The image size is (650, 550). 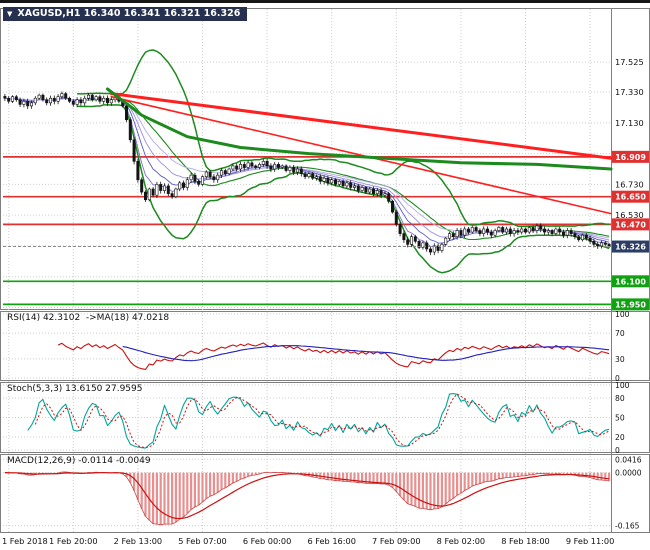 I want to click on x-axis-label: 6 Feb 16:00, so click(x=331, y=541).